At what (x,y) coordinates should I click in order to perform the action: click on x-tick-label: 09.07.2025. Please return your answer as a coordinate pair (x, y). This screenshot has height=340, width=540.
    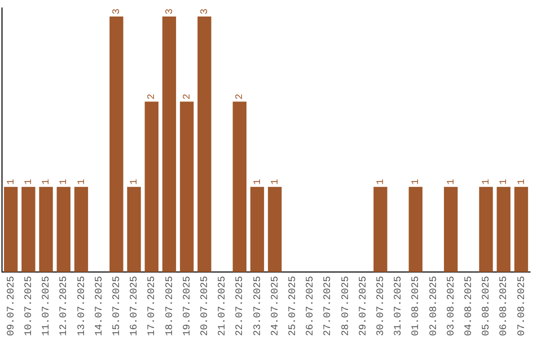
    Looking at the image, I should click on (12, 306).